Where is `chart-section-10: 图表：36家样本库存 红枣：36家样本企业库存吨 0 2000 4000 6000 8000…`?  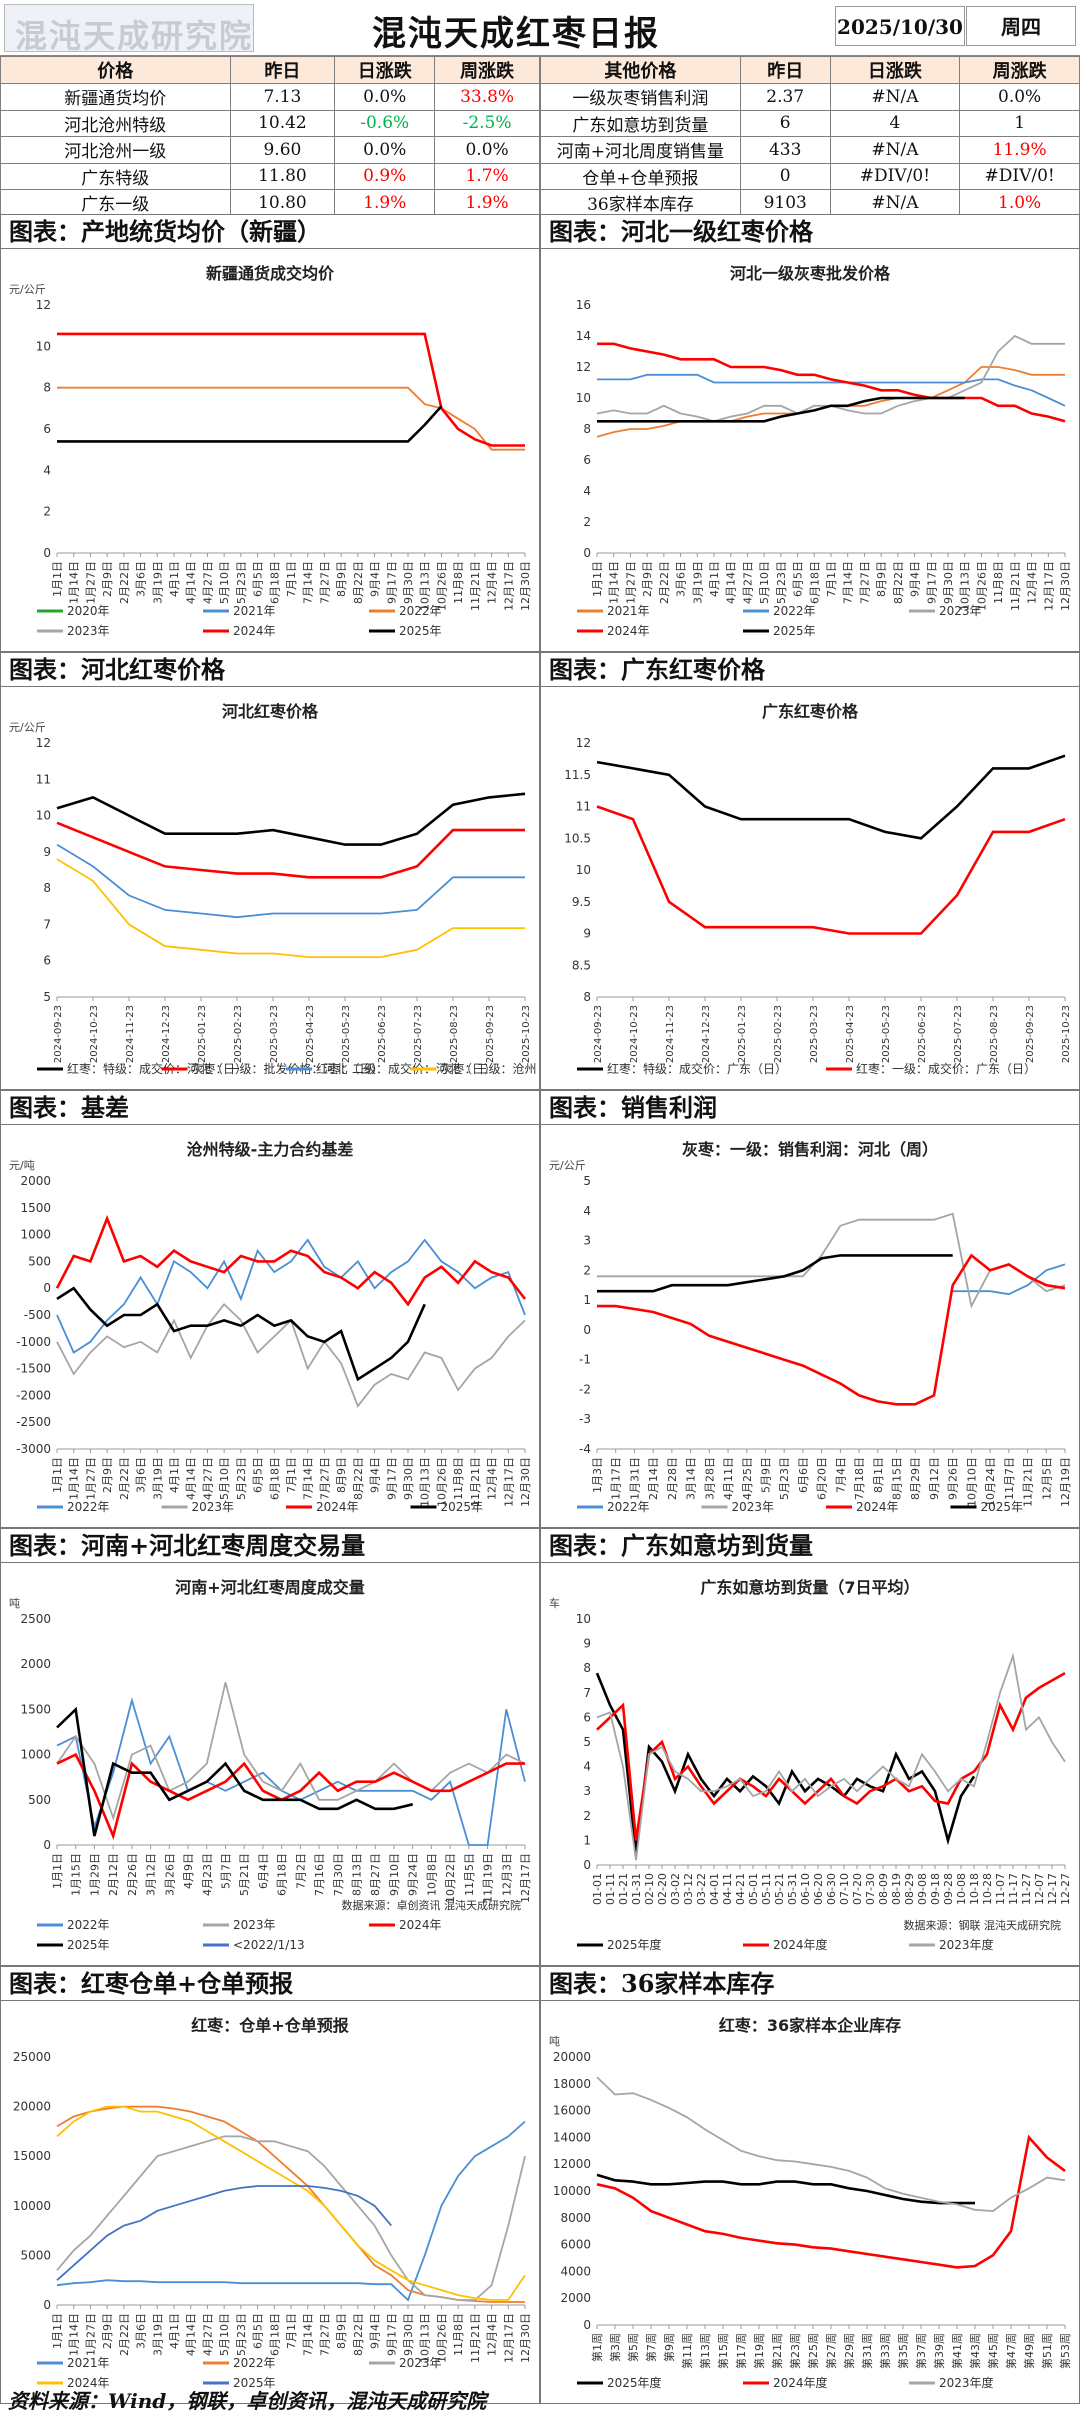 chart-section-10: 图表：36家样本库存 红枣：36家样本企业库存吨 0 2000 4000 6000 8000… is located at coordinates (810, 2185).